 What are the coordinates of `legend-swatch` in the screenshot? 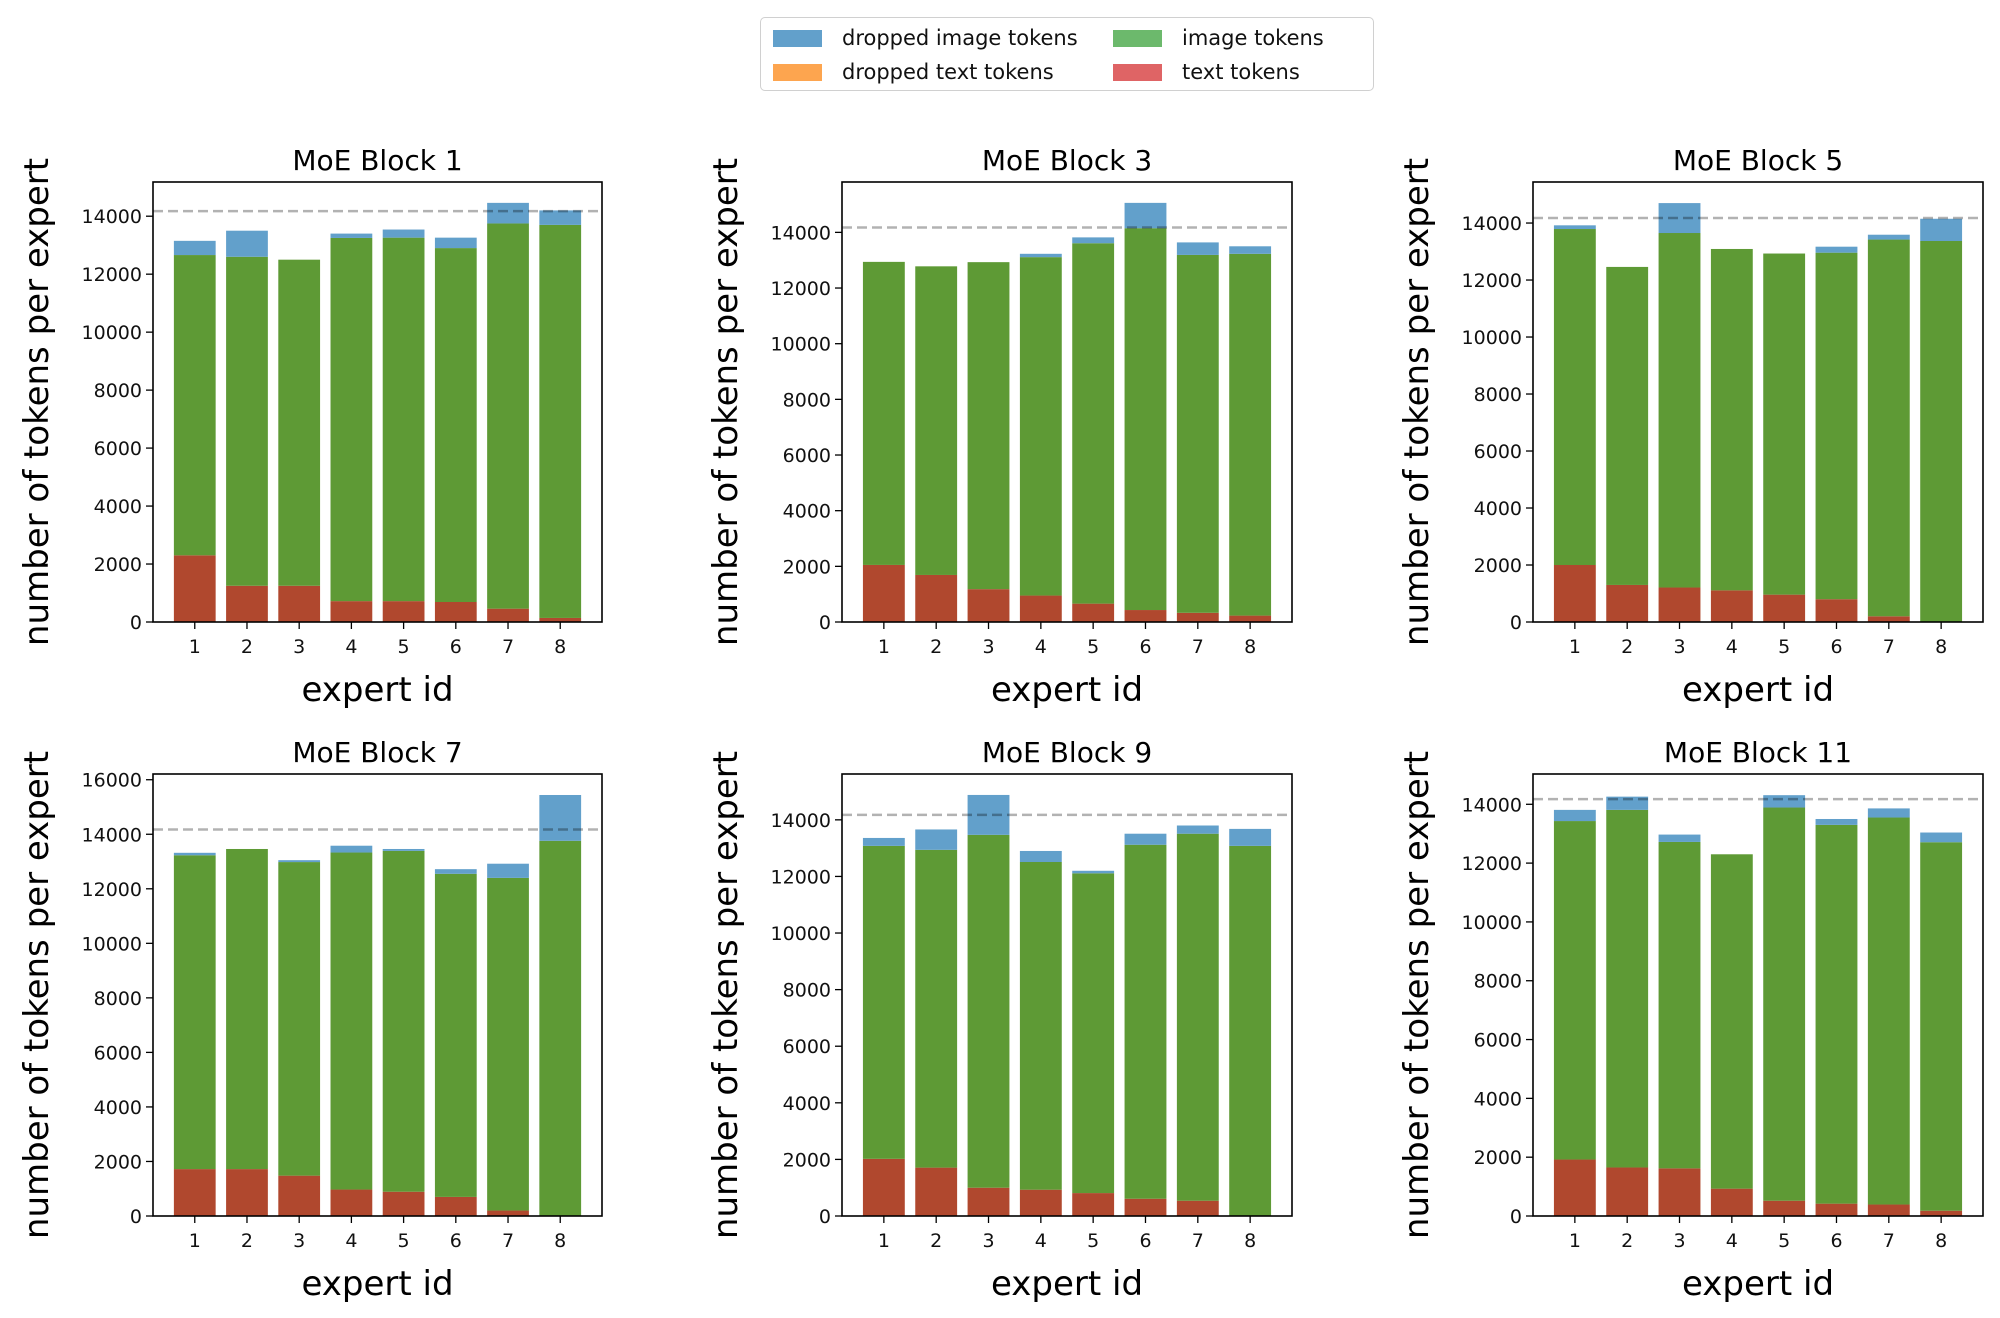 It's located at (797, 38).